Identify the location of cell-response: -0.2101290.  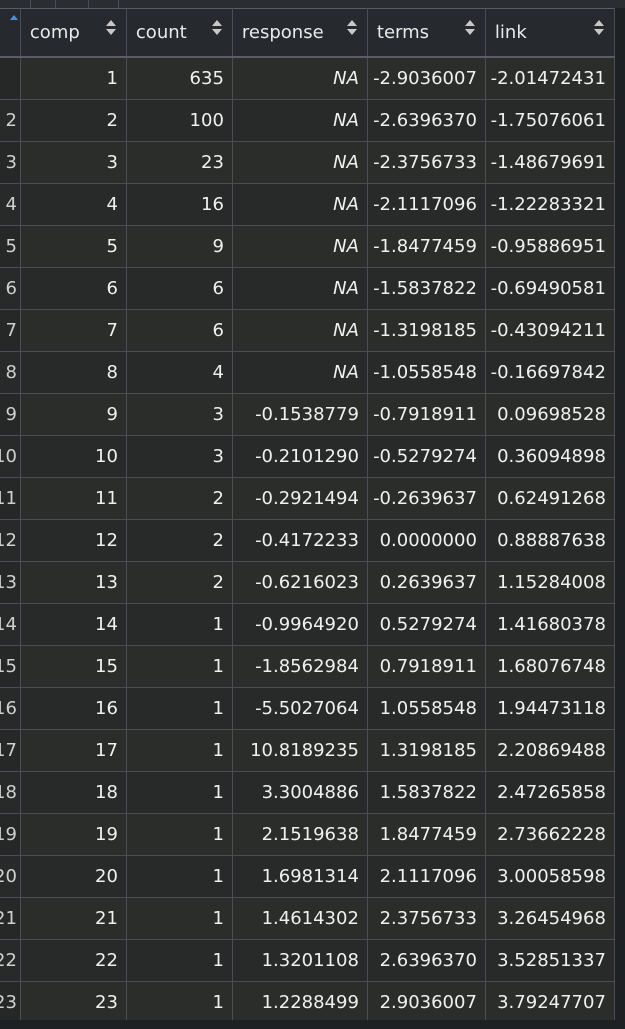
(299, 456).